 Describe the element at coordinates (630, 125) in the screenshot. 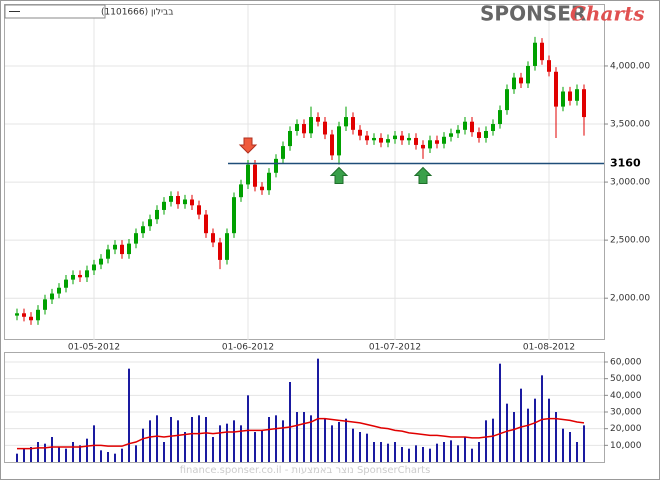

I see `y-tick-label: 3,500.00` at that location.